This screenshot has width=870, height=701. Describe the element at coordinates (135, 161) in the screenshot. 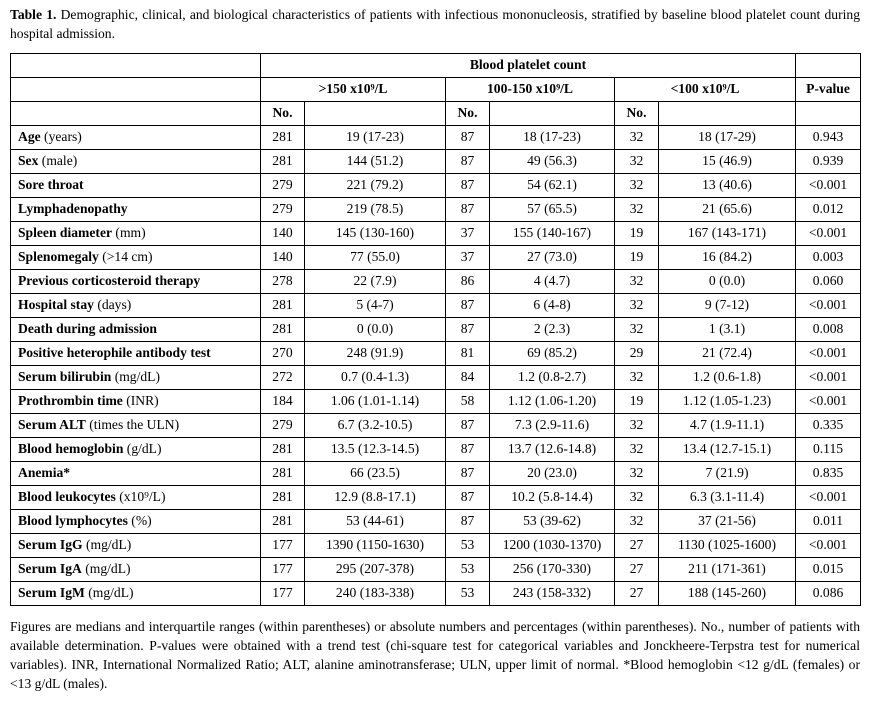

I see `row-label-cell: Sex (male)` at that location.